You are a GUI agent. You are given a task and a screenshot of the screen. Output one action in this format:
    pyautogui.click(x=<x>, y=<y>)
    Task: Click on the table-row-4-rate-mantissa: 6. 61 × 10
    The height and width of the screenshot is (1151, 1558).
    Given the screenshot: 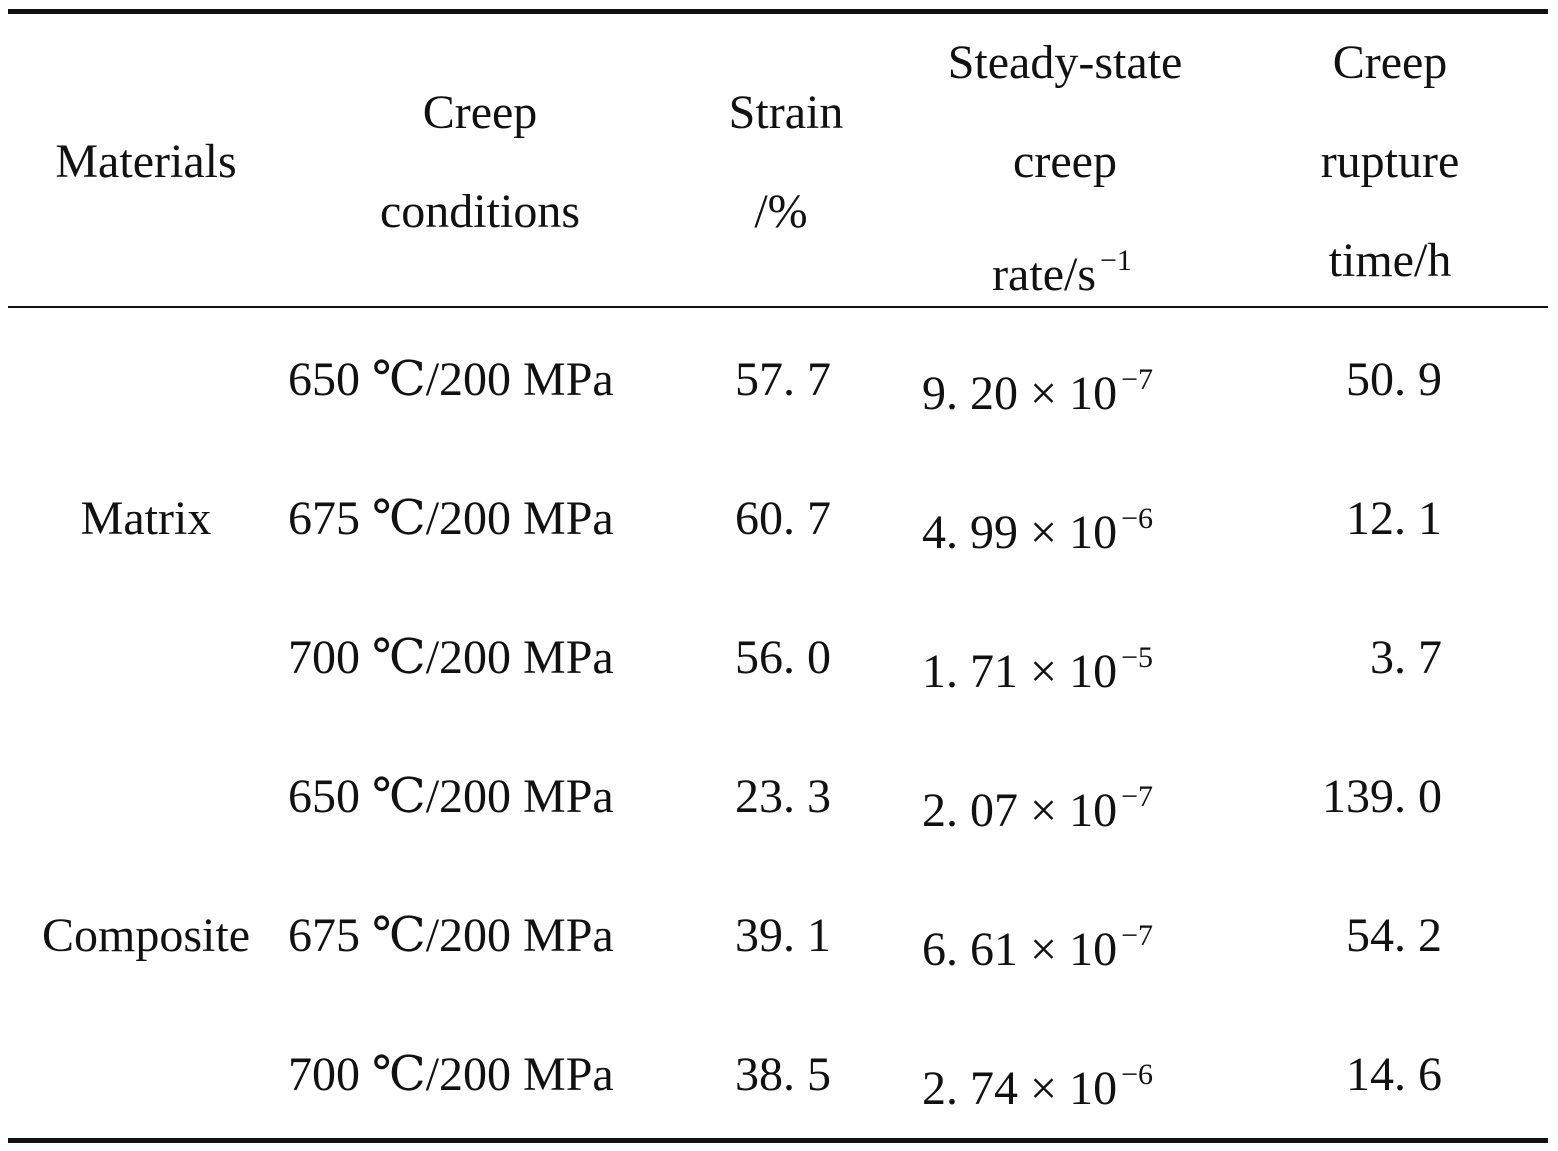 What is the action you would take?
    pyautogui.click(x=1020, y=949)
    